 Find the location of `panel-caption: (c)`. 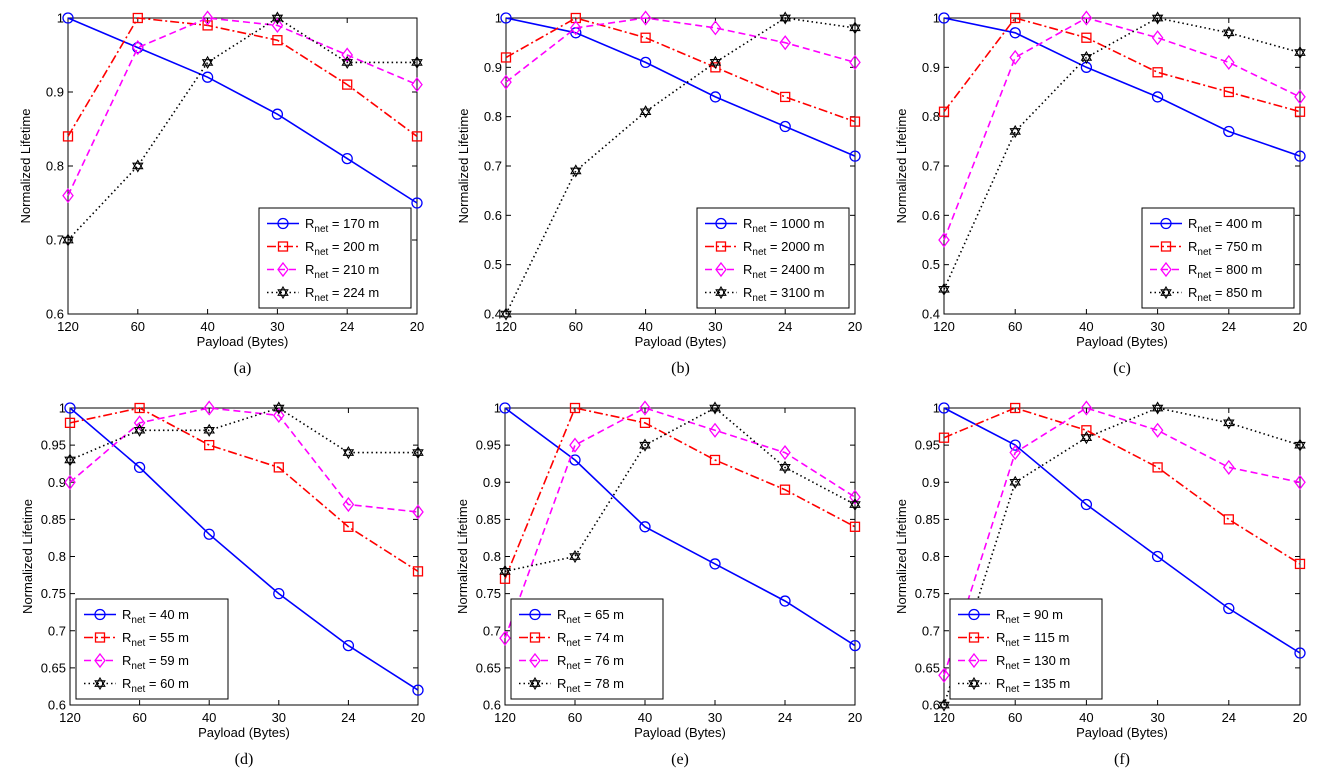

panel-caption: (c) is located at coordinates (1122, 368).